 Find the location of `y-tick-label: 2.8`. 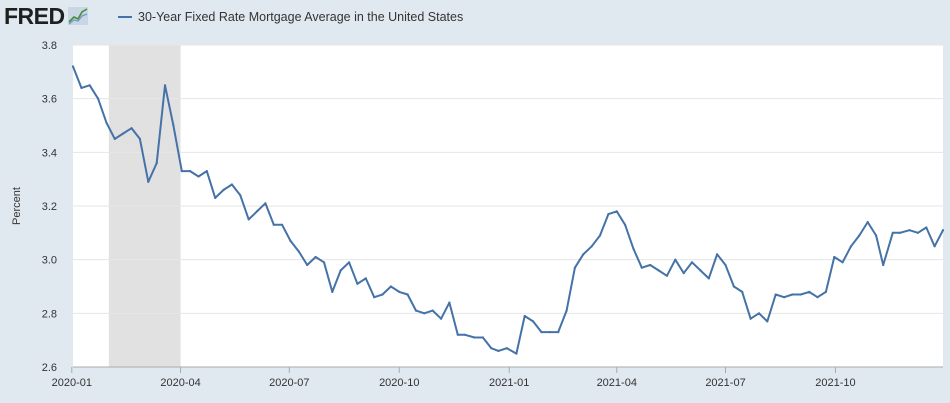

y-tick-label: 2.8 is located at coordinates (49, 314).